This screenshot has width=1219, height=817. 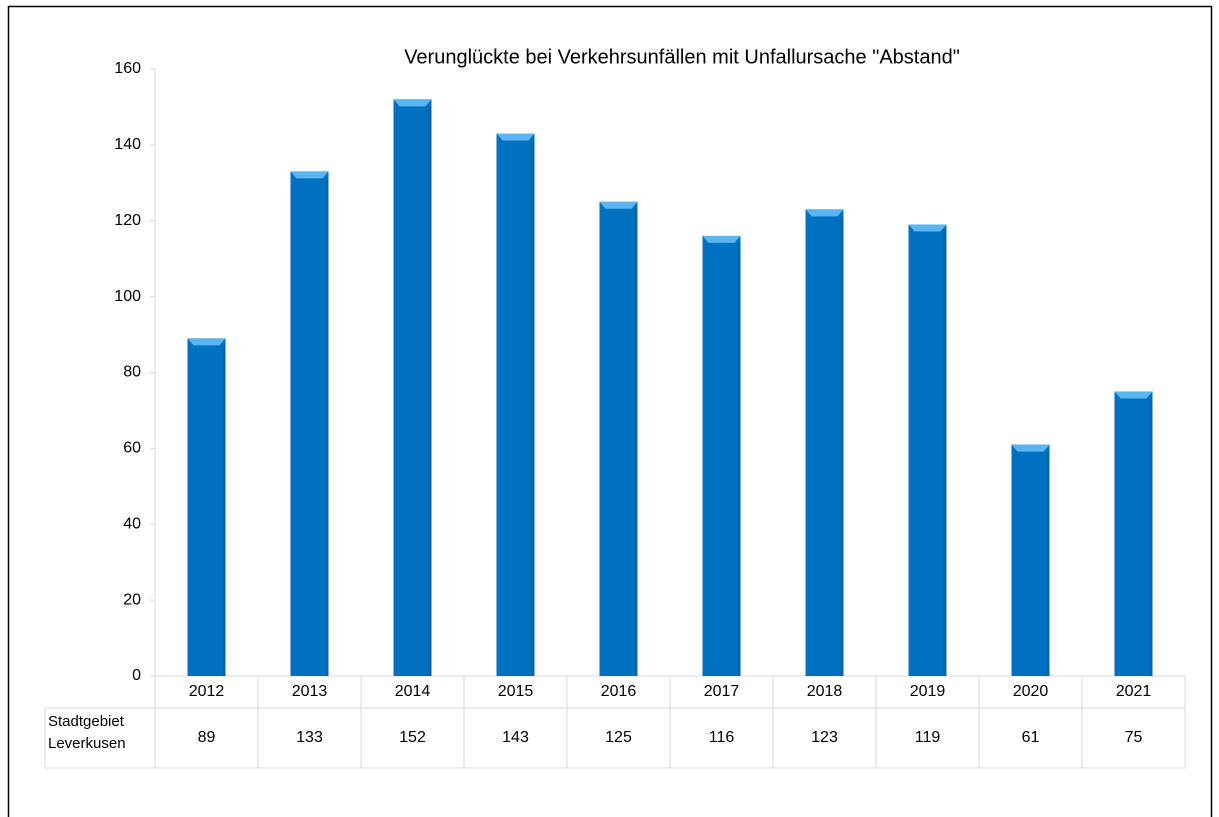 I want to click on y-tick-label: 80, so click(x=132, y=372).